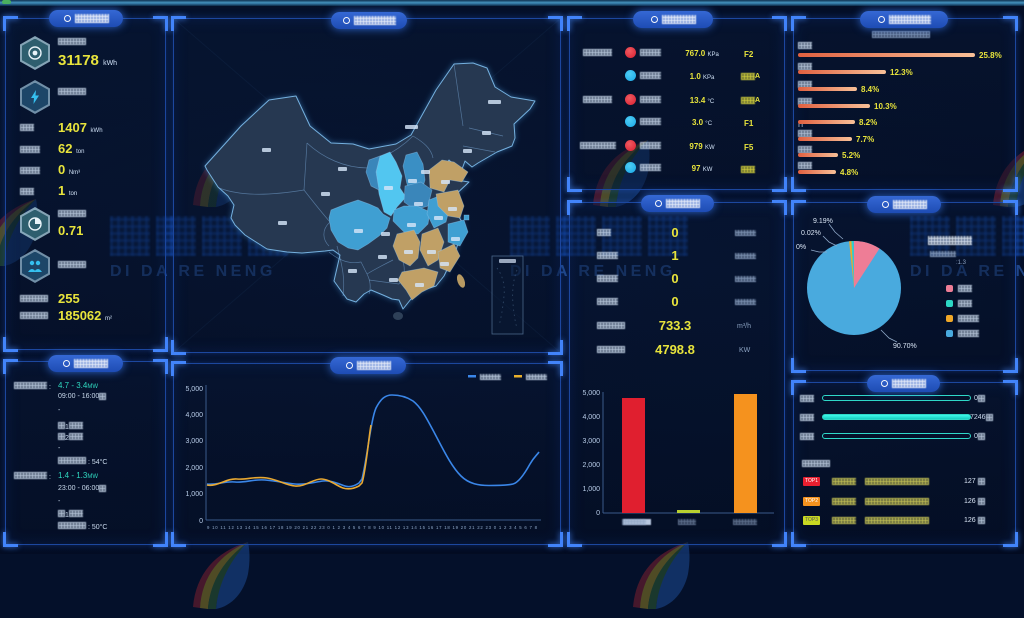  What do you see at coordinates (811, 233) in the screenshot?
I see `svg-text: 0.02%` at bounding box center [811, 233].